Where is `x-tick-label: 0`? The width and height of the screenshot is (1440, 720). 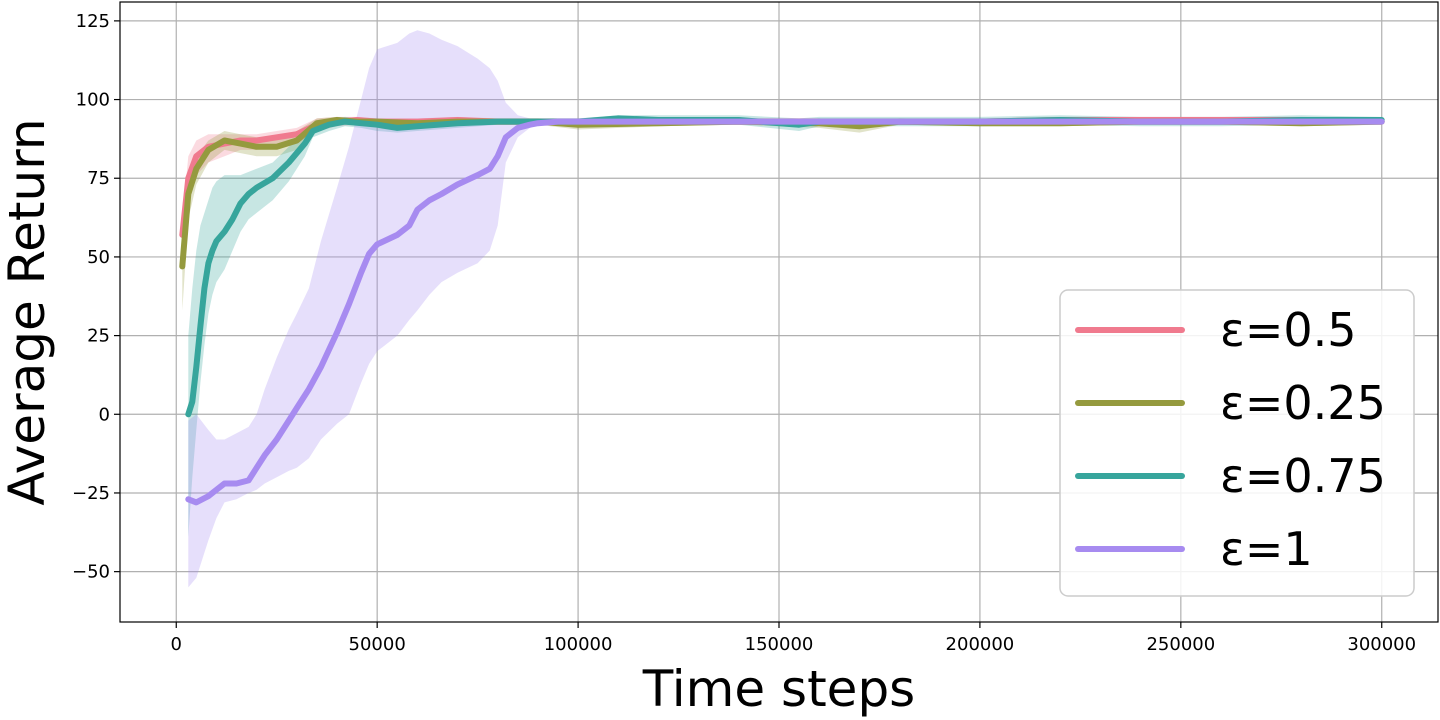 x-tick-label: 0 is located at coordinates (176, 644).